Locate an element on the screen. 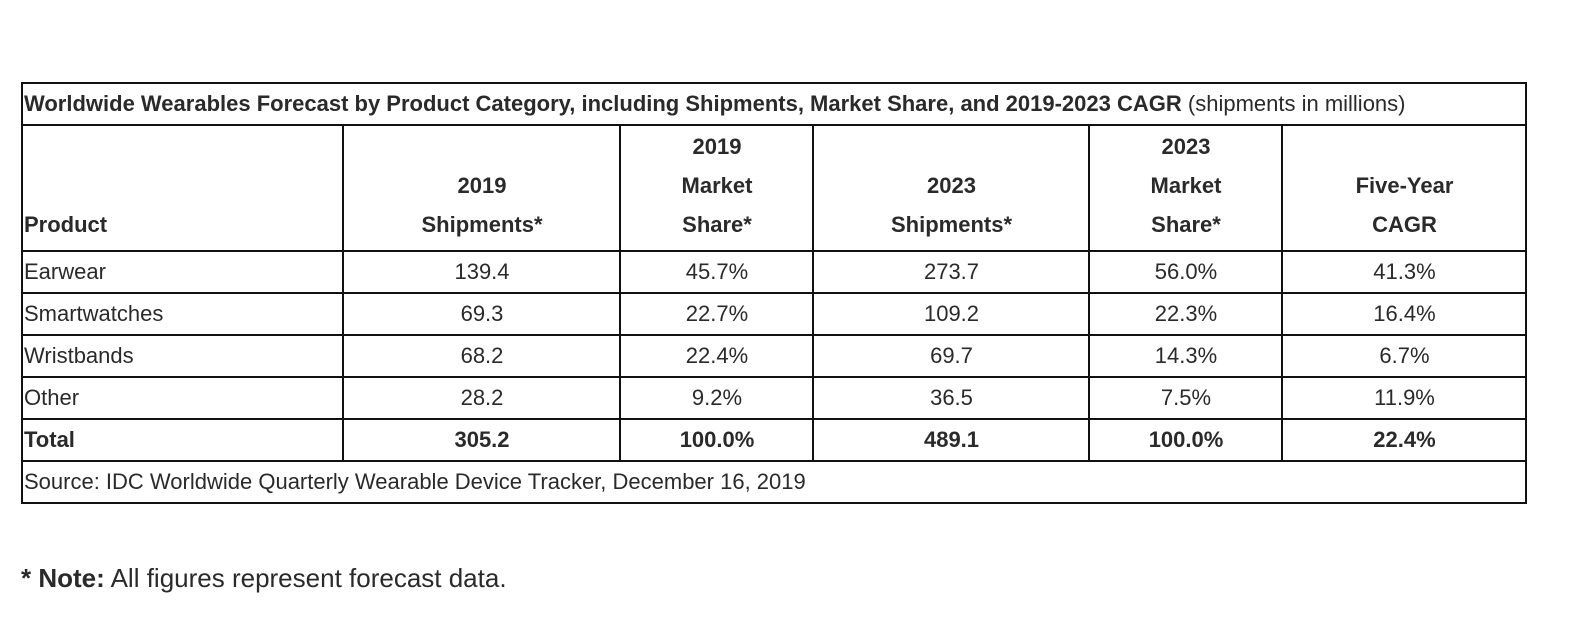 This screenshot has width=1588, height=632. cell-cagr: 11.9% is located at coordinates (1404, 398).